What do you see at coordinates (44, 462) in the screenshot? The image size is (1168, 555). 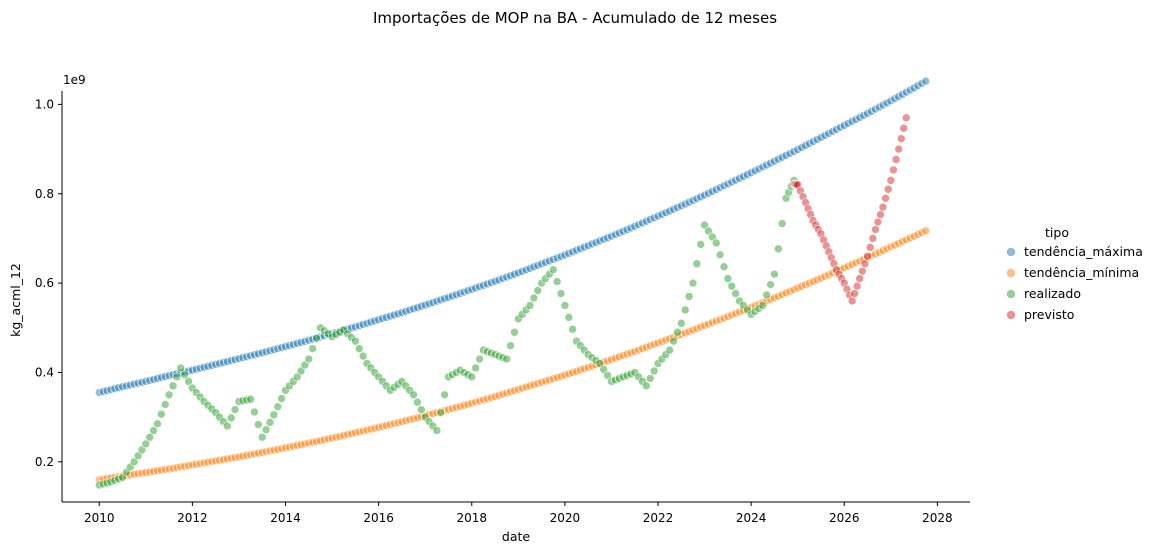 I see `y-tick-label: 0.2` at bounding box center [44, 462].